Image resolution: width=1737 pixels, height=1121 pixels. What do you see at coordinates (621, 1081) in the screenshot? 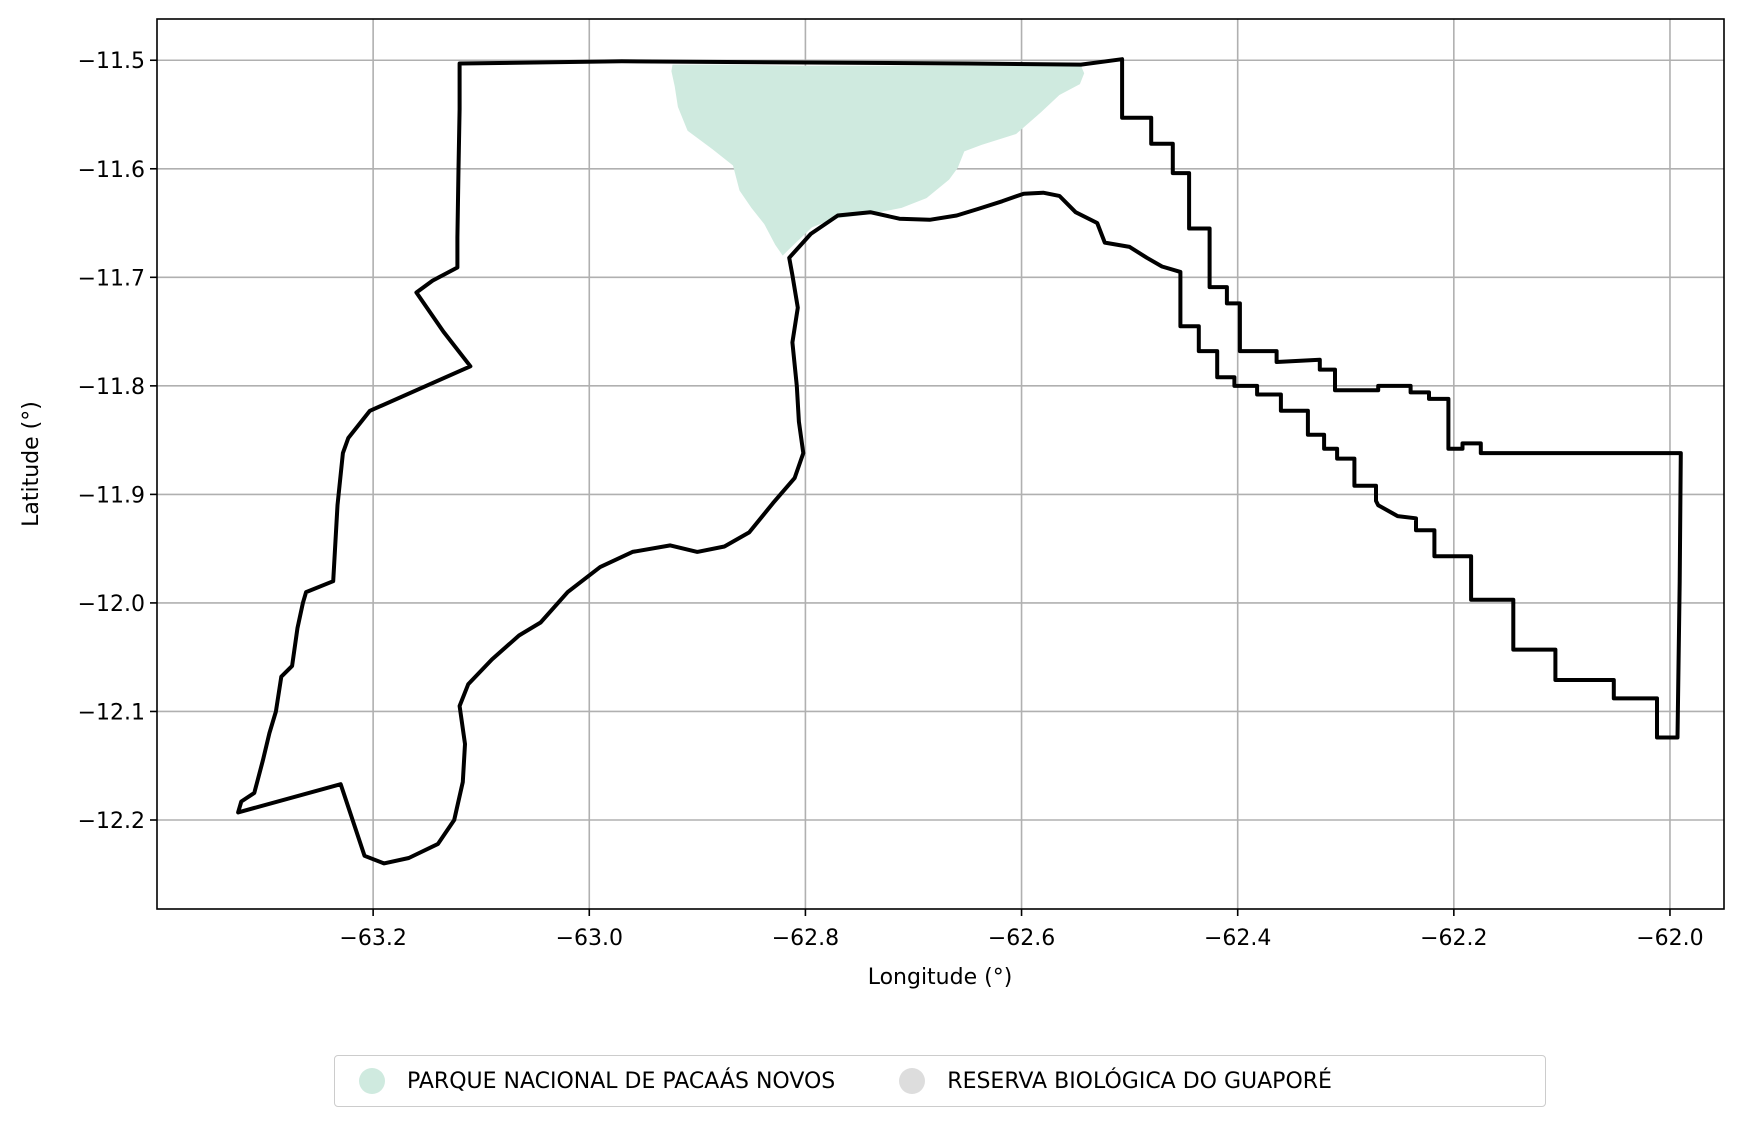
I see `legend-label-pacaas-novos: PARQUE NACIONAL DE PACAÁS NOVOS` at bounding box center [621, 1081].